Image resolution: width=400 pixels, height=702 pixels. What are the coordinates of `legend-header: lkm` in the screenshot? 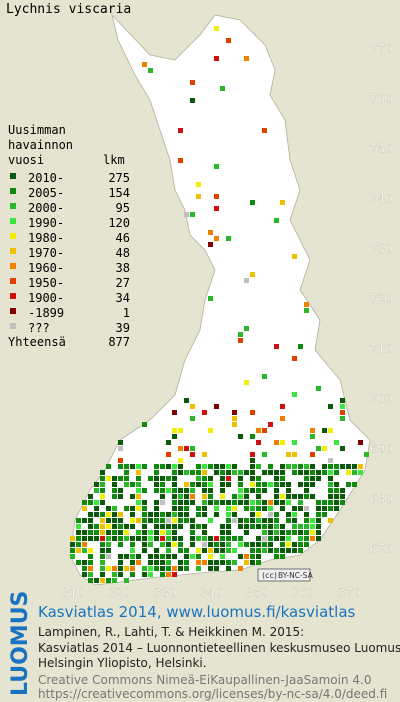 It's located at (114, 160).